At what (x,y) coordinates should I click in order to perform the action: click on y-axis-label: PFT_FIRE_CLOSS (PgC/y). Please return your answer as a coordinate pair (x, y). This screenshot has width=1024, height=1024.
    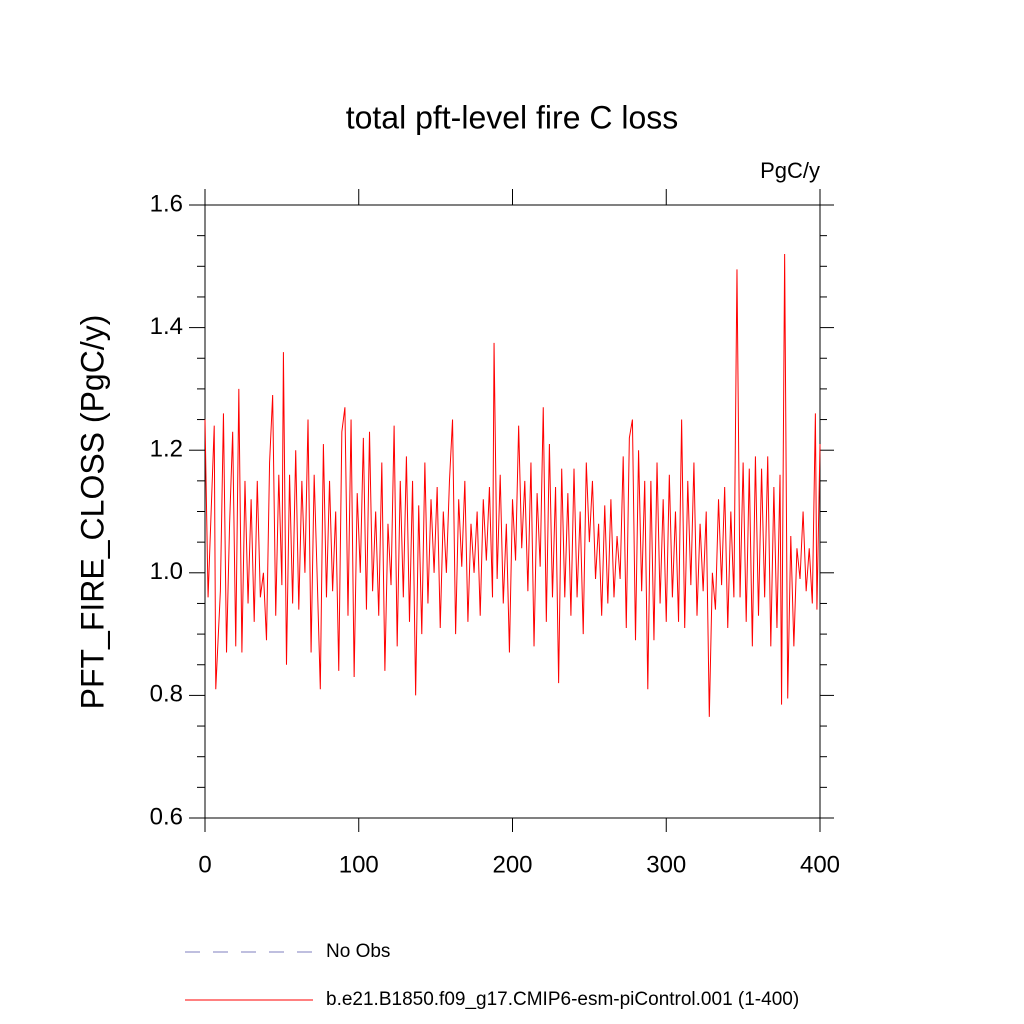
    Looking at the image, I should click on (92, 512).